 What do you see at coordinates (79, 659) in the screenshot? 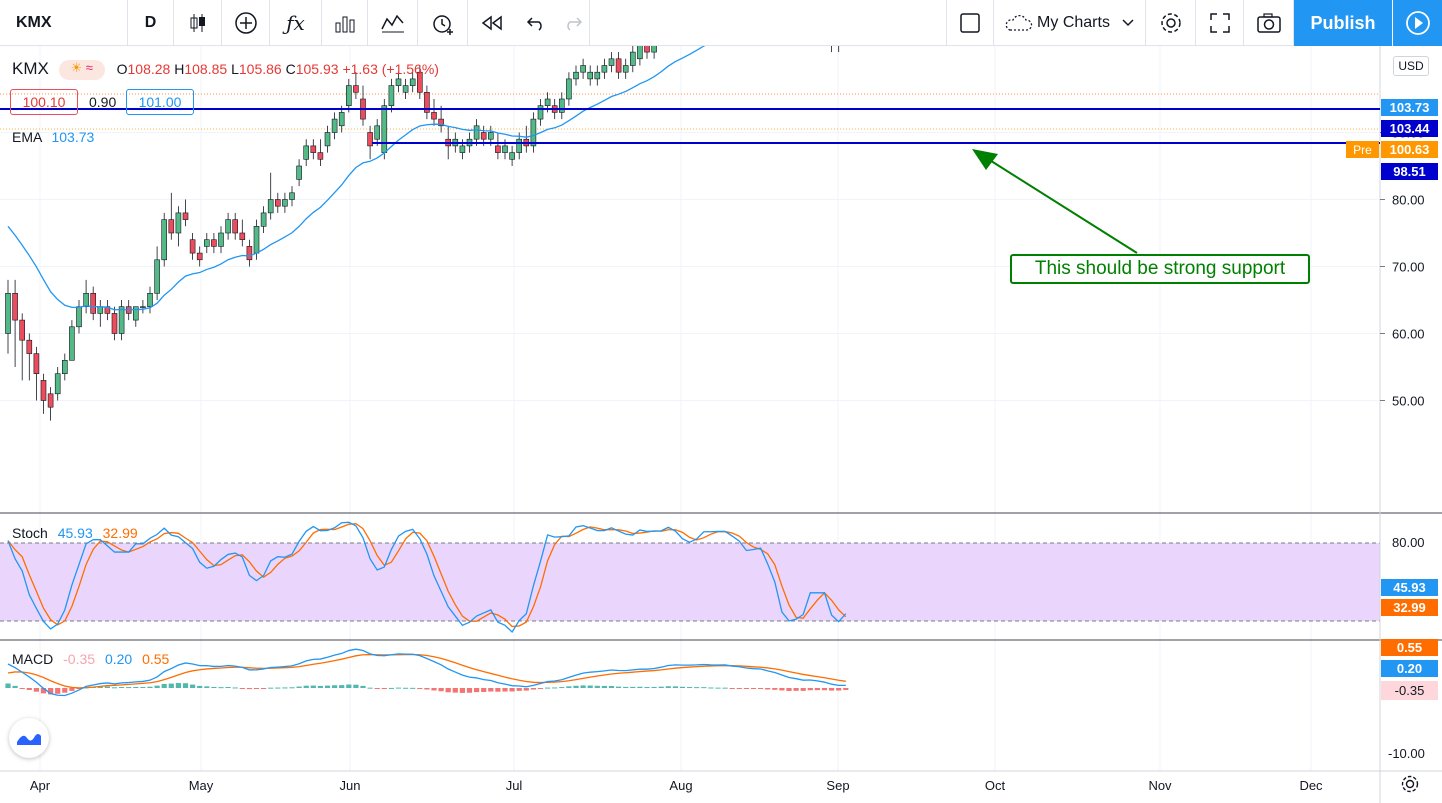
I see `macd-hist-value: -0.35` at bounding box center [79, 659].